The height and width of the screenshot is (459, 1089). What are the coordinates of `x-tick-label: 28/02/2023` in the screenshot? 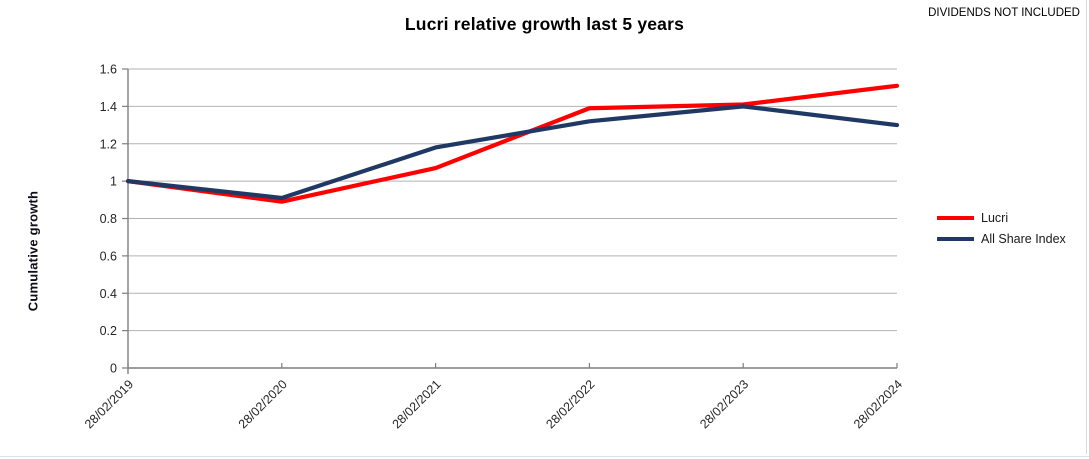 It's located at (724, 404).